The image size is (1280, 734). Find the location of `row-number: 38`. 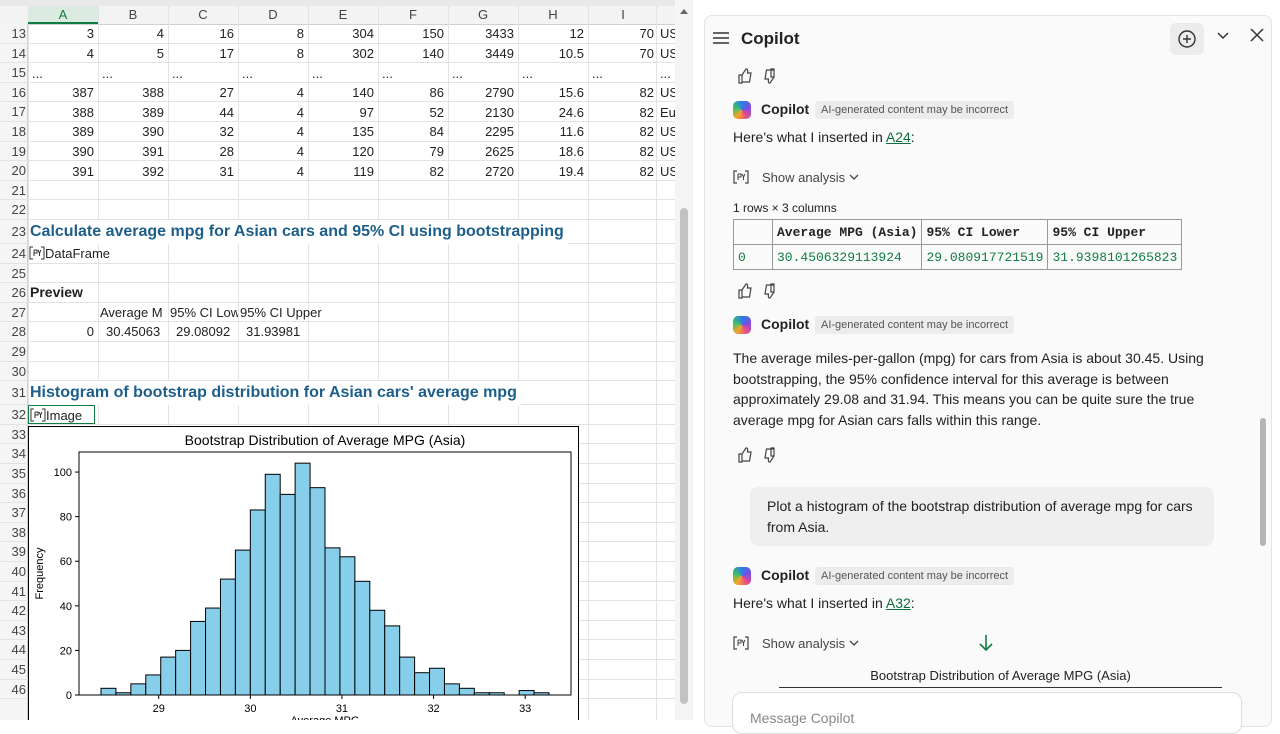

row-number: 38 is located at coordinates (13, 532).